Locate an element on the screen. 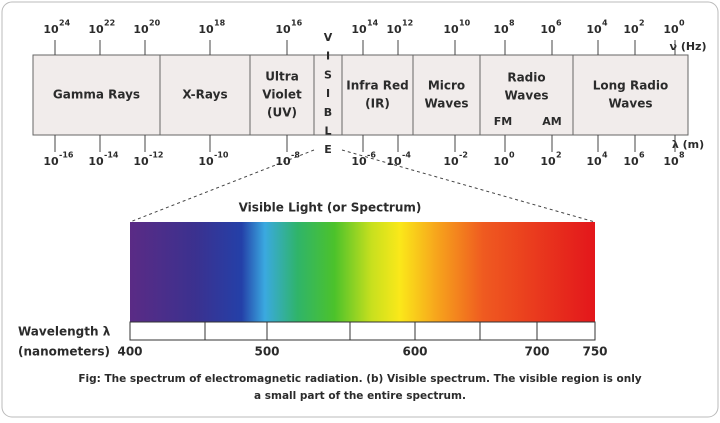 Image resolution: width=720 pixels, height=423 pixels. wavelength-label: λ (m) is located at coordinates (688, 144).